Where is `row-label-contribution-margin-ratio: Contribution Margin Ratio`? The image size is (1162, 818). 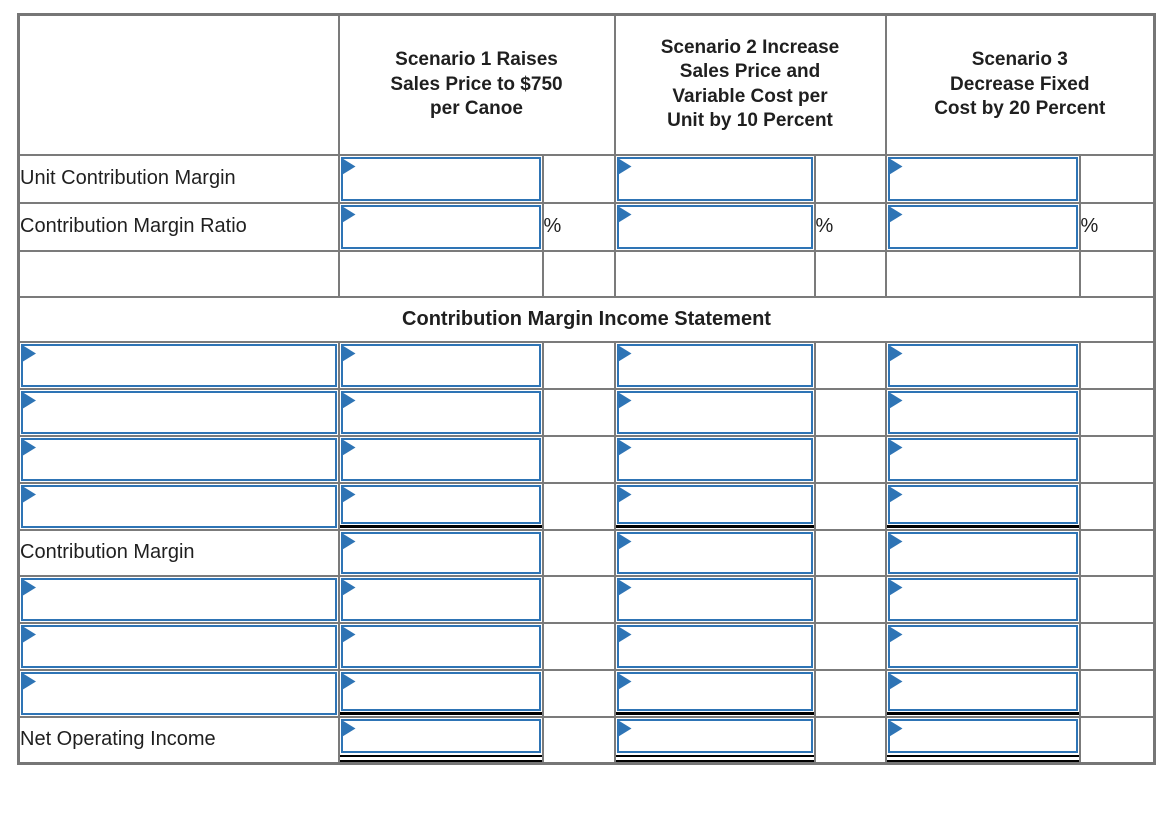 row-label-contribution-margin-ratio: Contribution Margin Ratio is located at coordinates (178, 226).